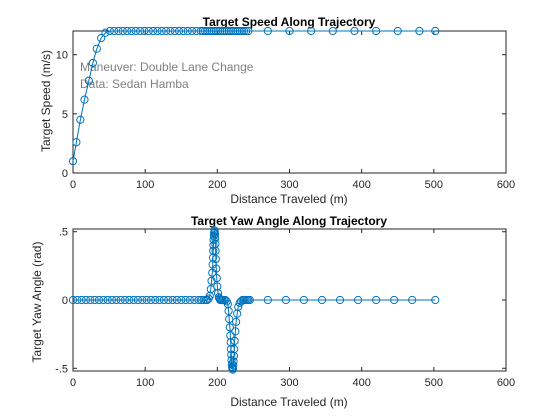  I want to click on speed-x-tick-label: 400, so click(361, 185).